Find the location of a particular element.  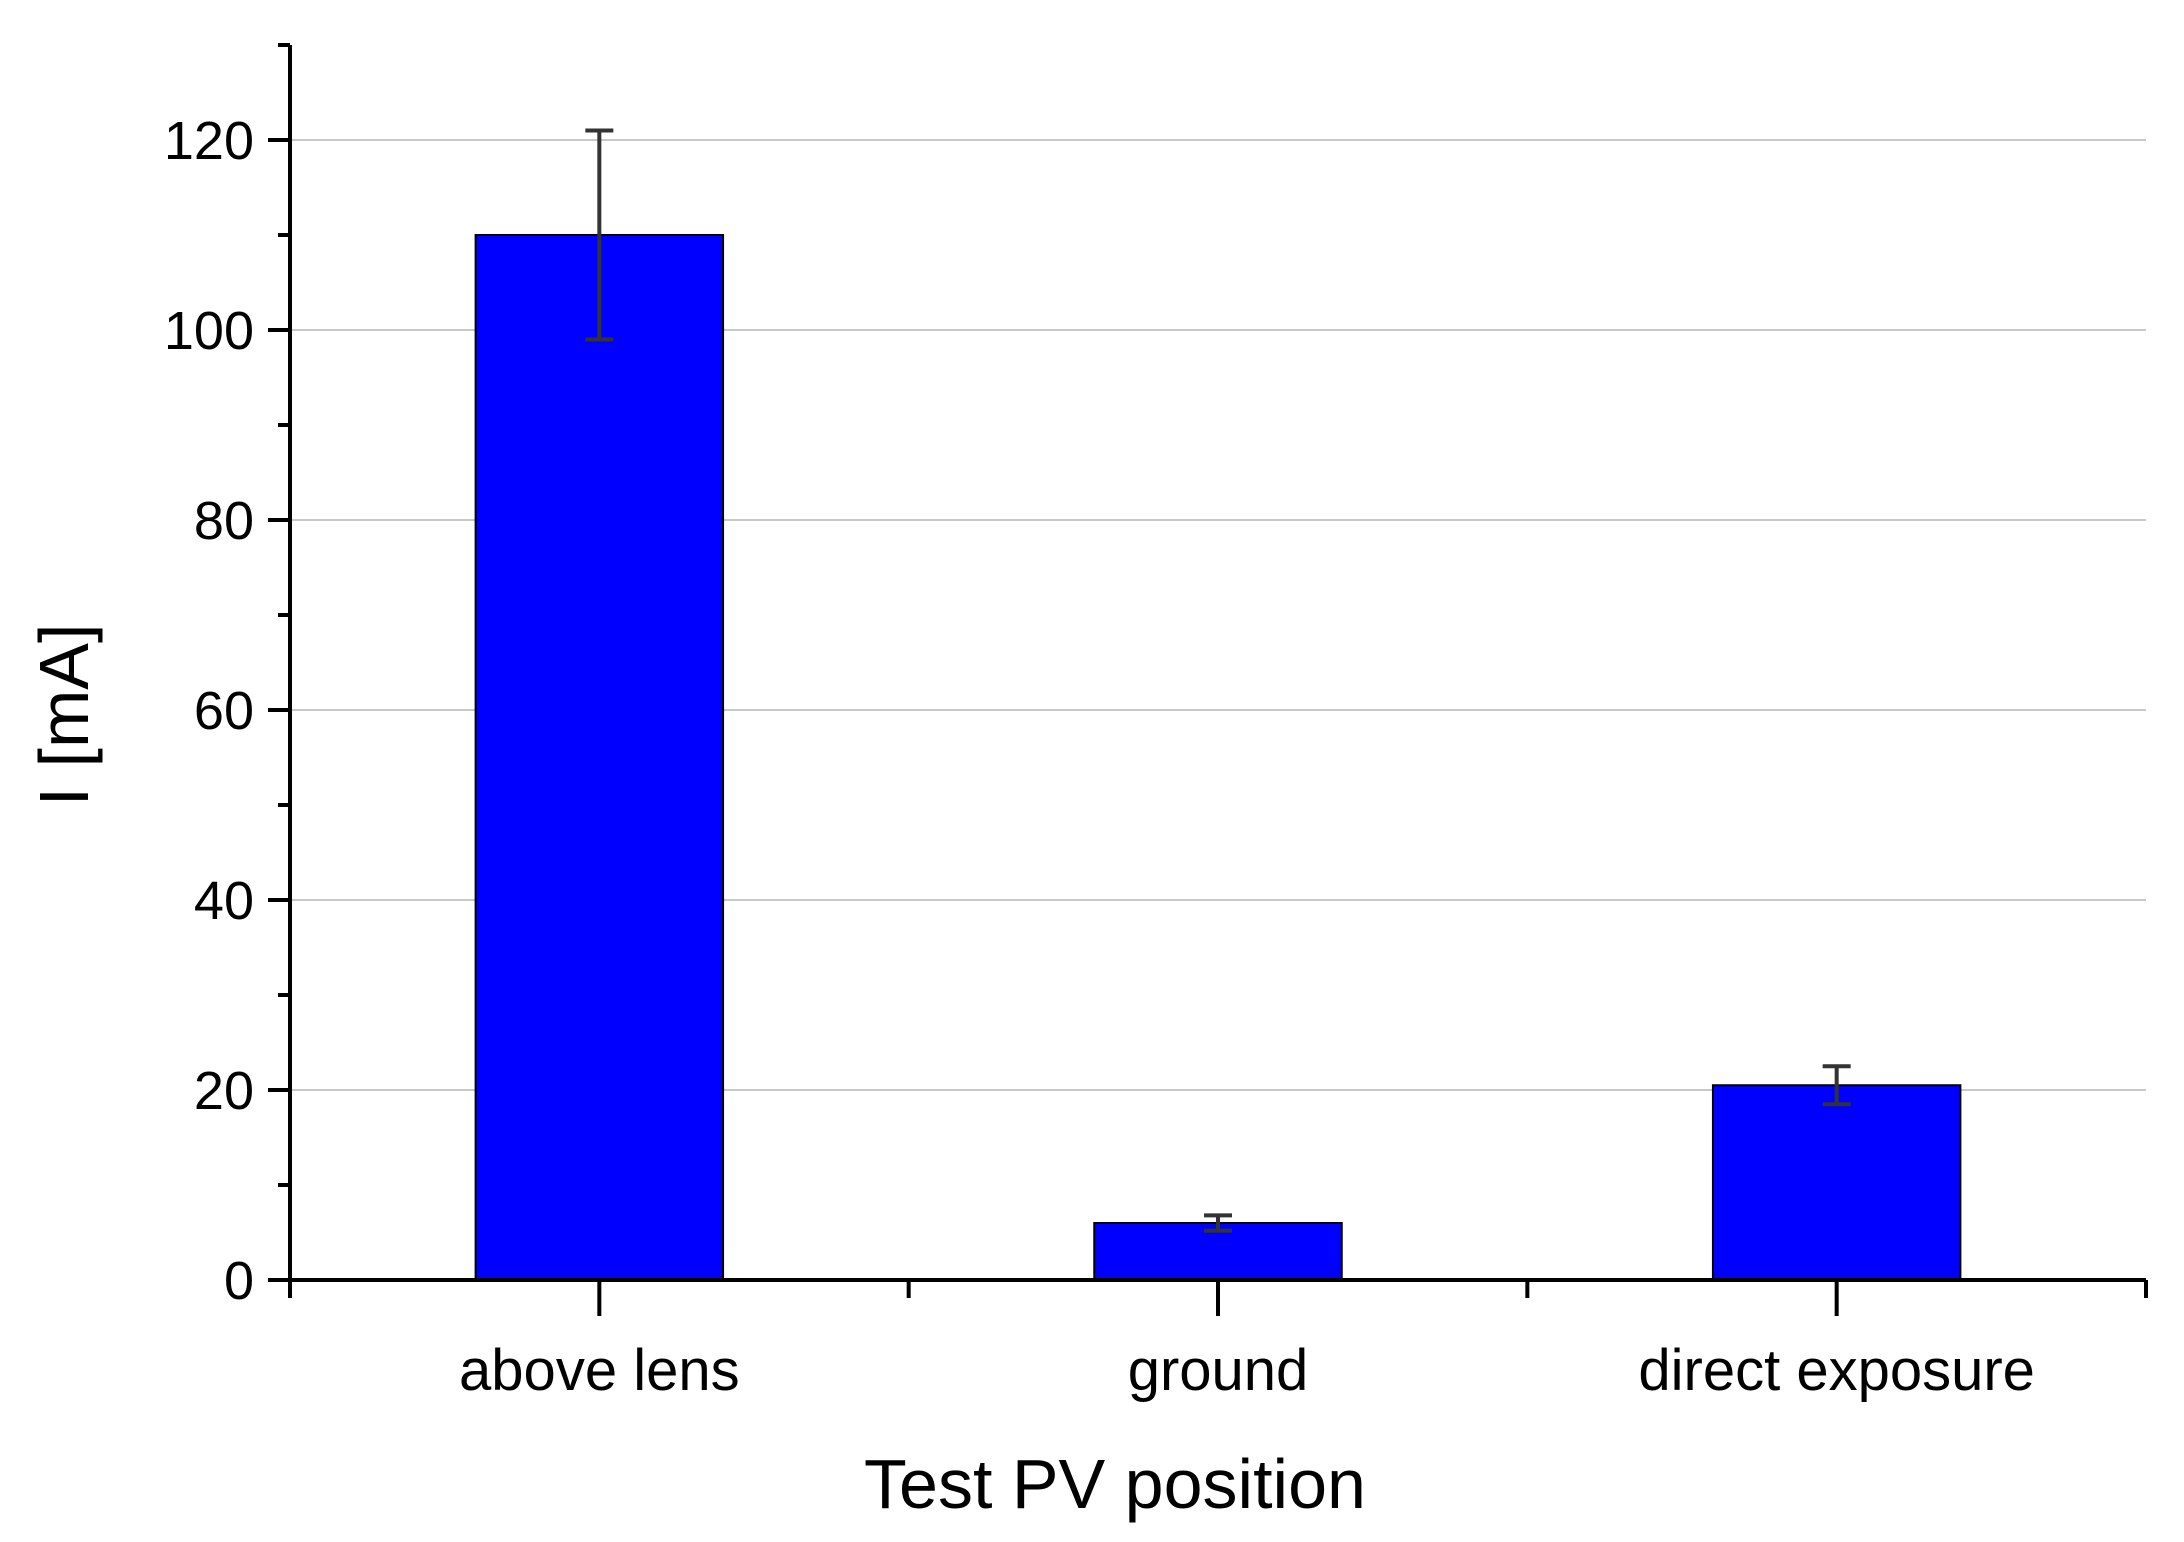

y-tick-label-20: 20 is located at coordinates (224, 1091).